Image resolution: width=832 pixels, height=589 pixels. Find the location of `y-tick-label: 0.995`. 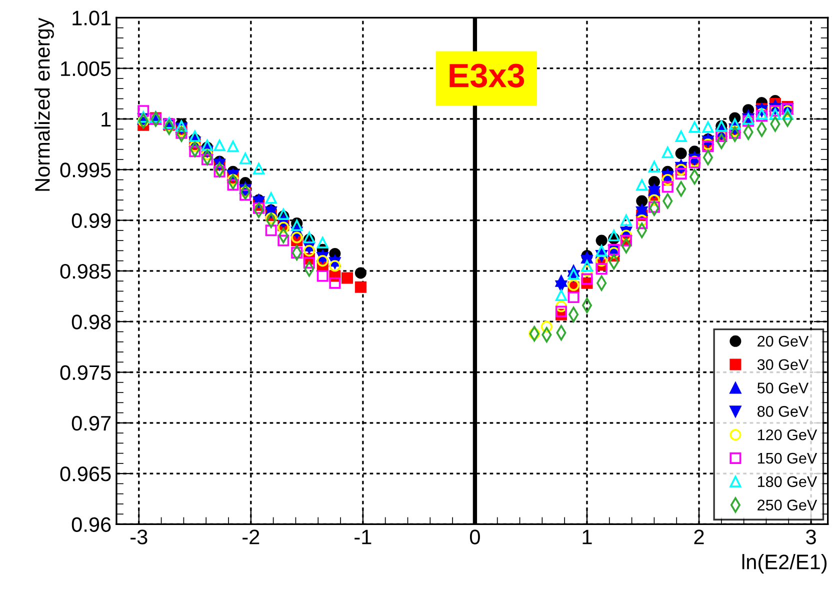

y-tick-label: 0.995 is located at coordinates (85, 170).